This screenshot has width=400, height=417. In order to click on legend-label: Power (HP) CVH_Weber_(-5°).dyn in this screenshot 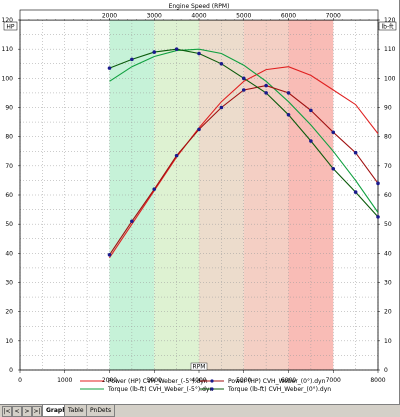, I will do `click(158, 381)`.